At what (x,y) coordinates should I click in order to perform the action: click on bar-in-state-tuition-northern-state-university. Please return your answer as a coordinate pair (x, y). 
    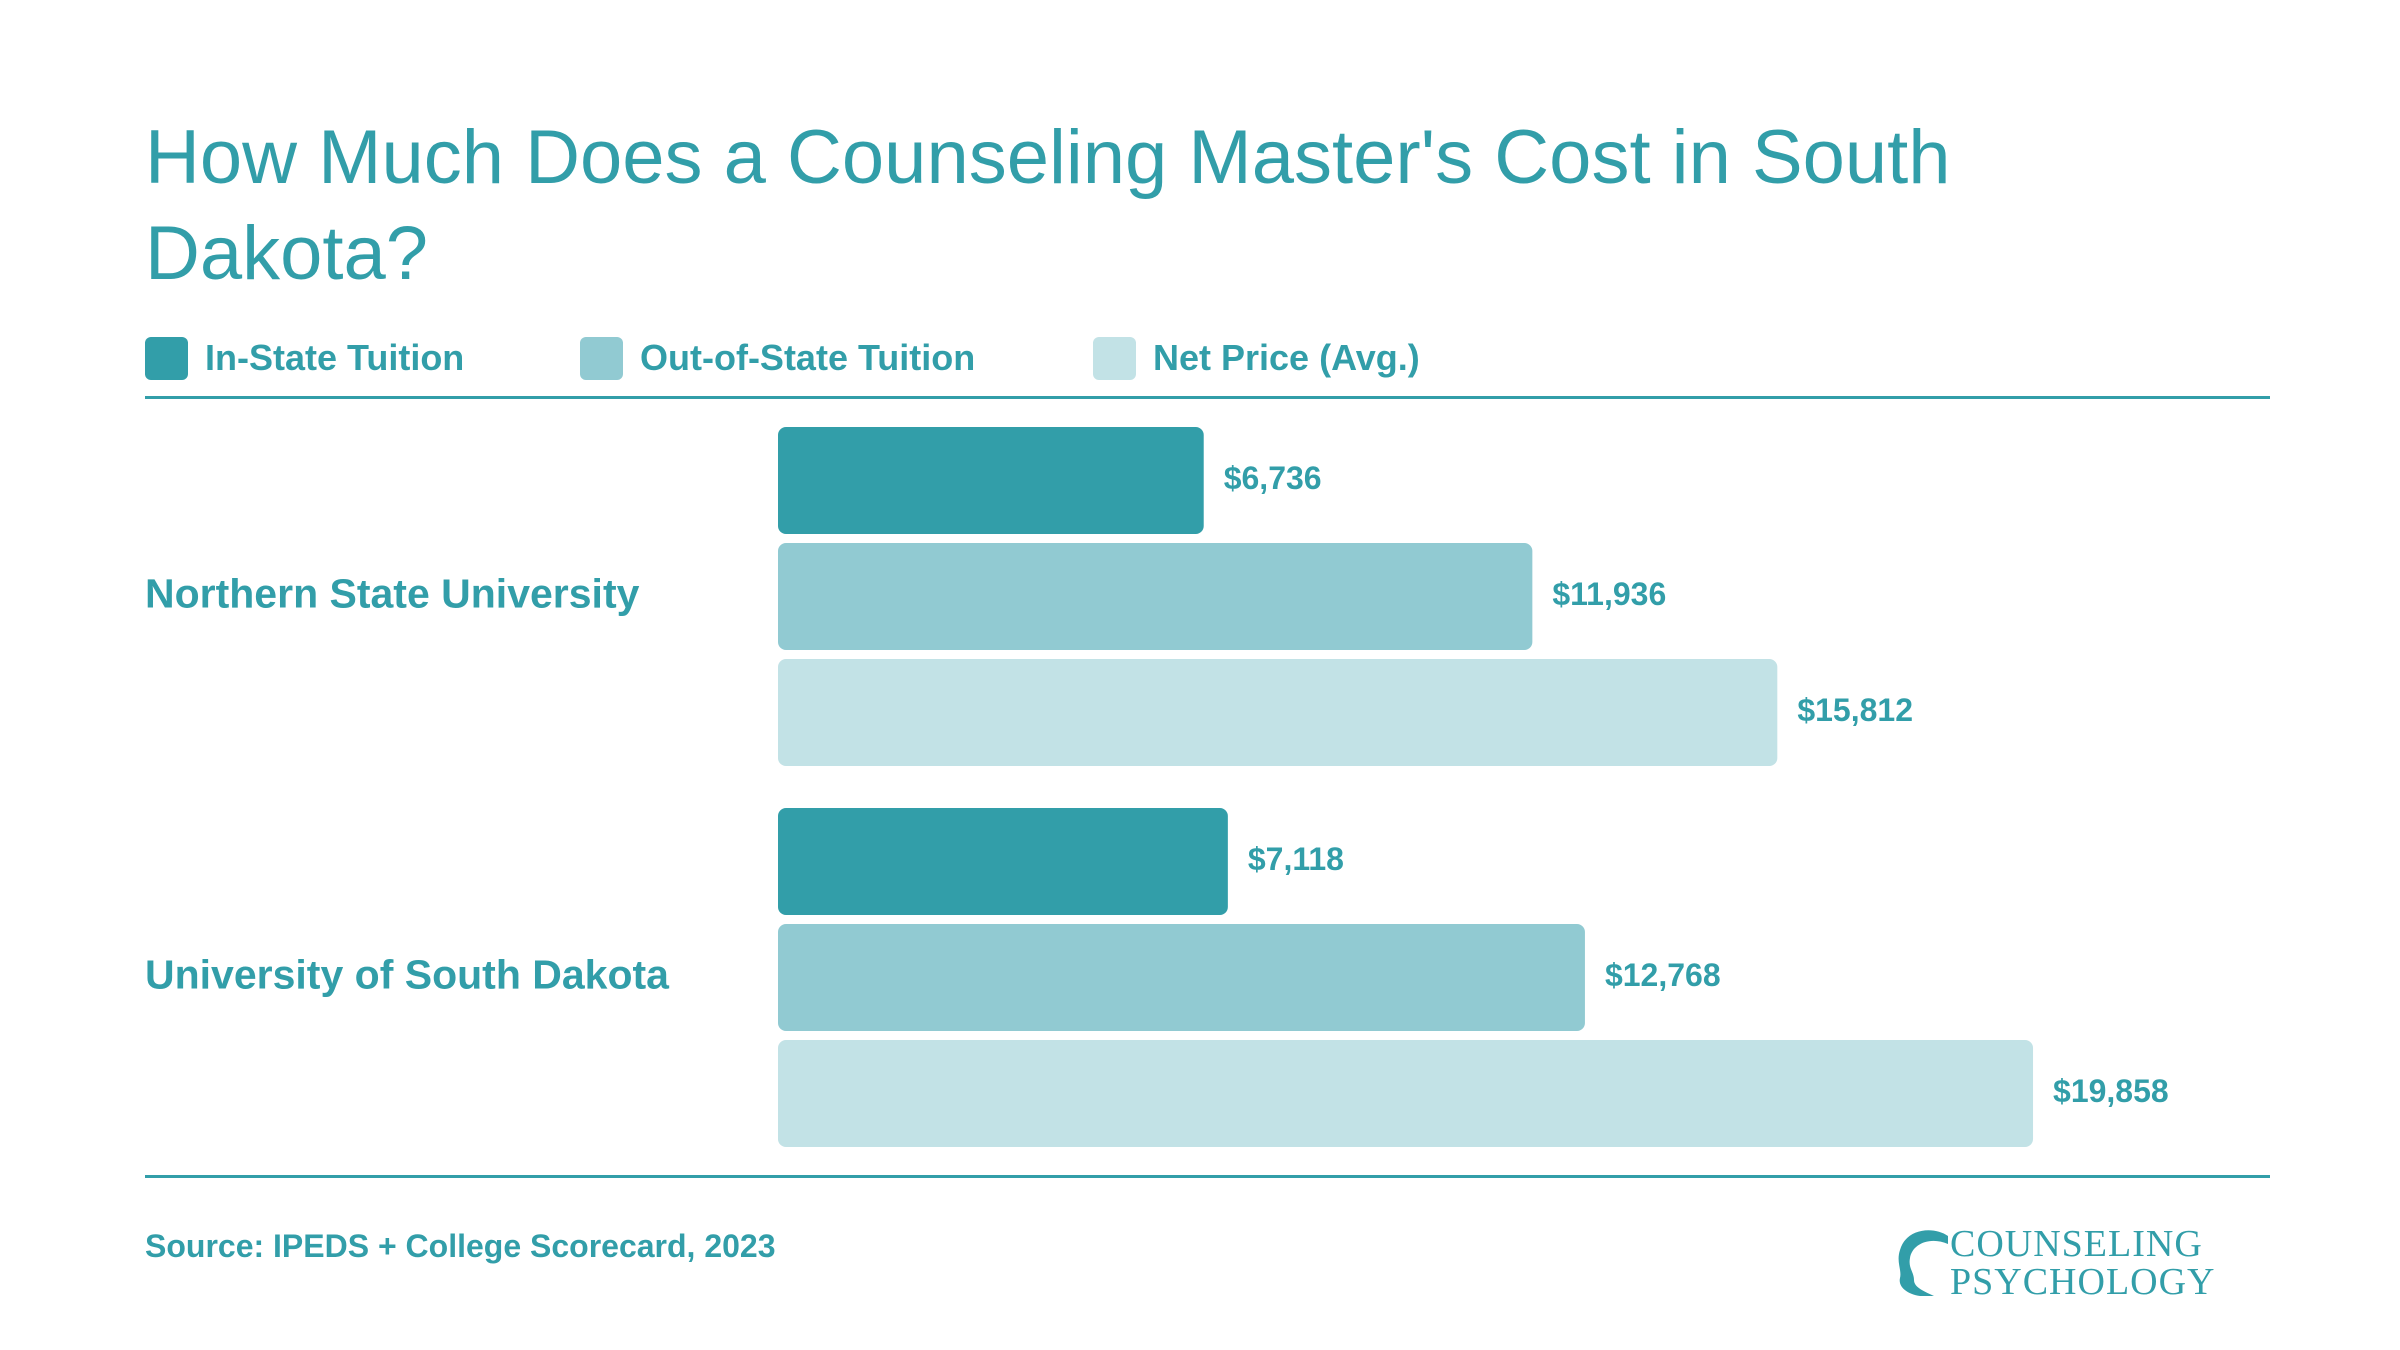
    Looking at the image, I should click on (991, 480).